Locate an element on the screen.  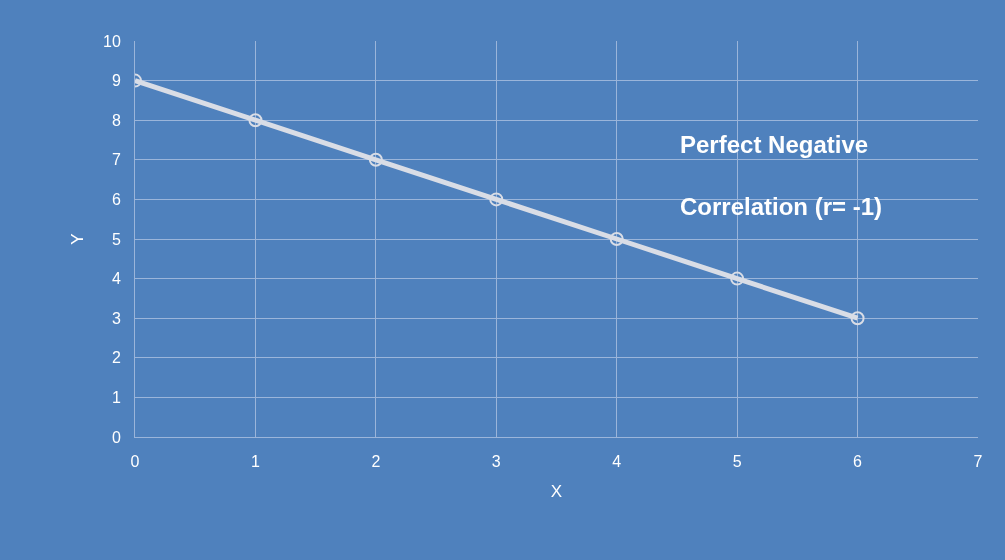
text: Perfect Negative Correlation (r= -1) is located at coordinates (781, 176).